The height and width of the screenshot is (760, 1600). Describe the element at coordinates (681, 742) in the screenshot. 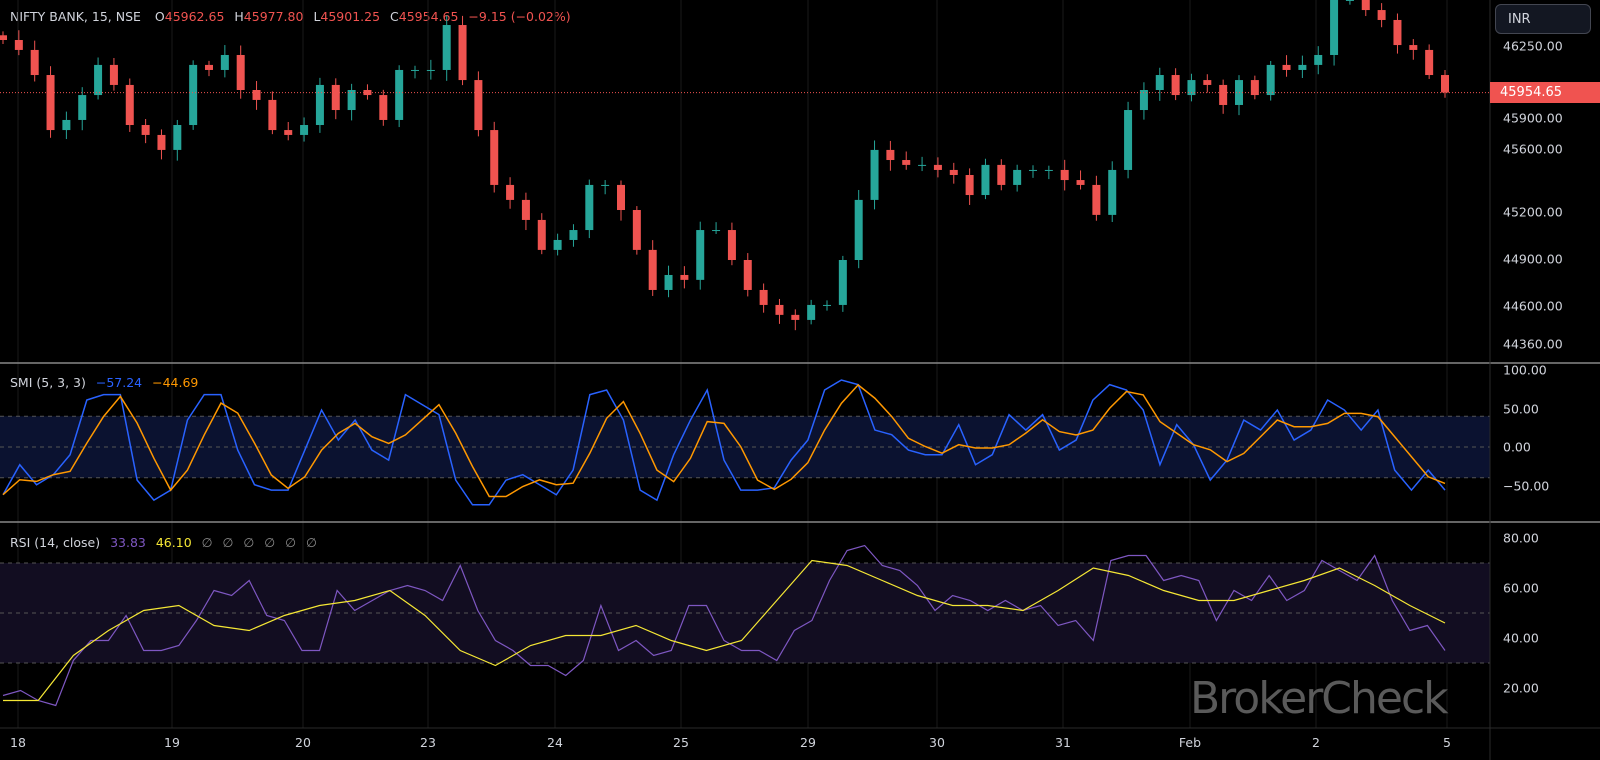

I see `time-tick-label: 25` at that location.